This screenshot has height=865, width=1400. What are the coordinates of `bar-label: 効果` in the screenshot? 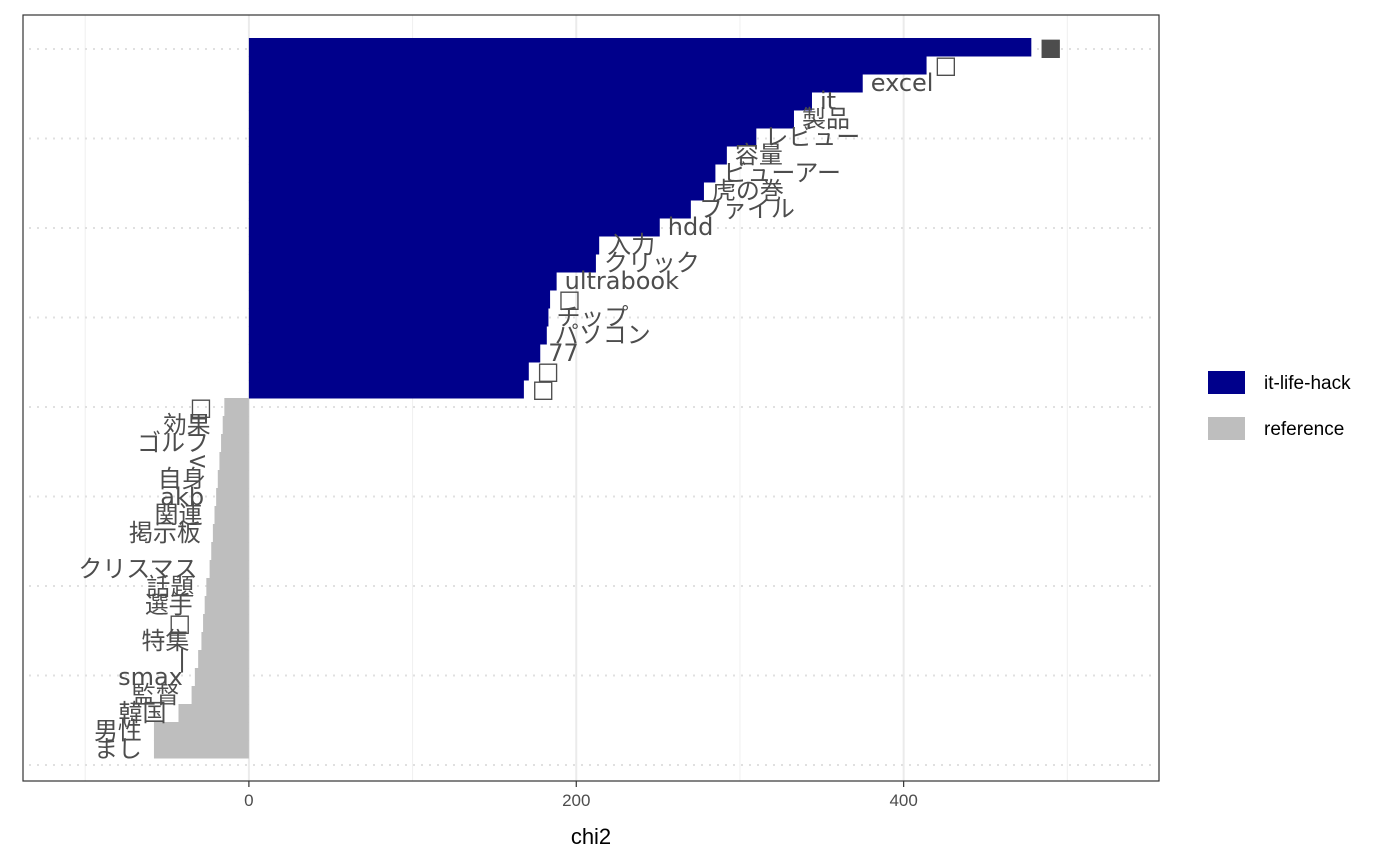 It's located at (187, 425).